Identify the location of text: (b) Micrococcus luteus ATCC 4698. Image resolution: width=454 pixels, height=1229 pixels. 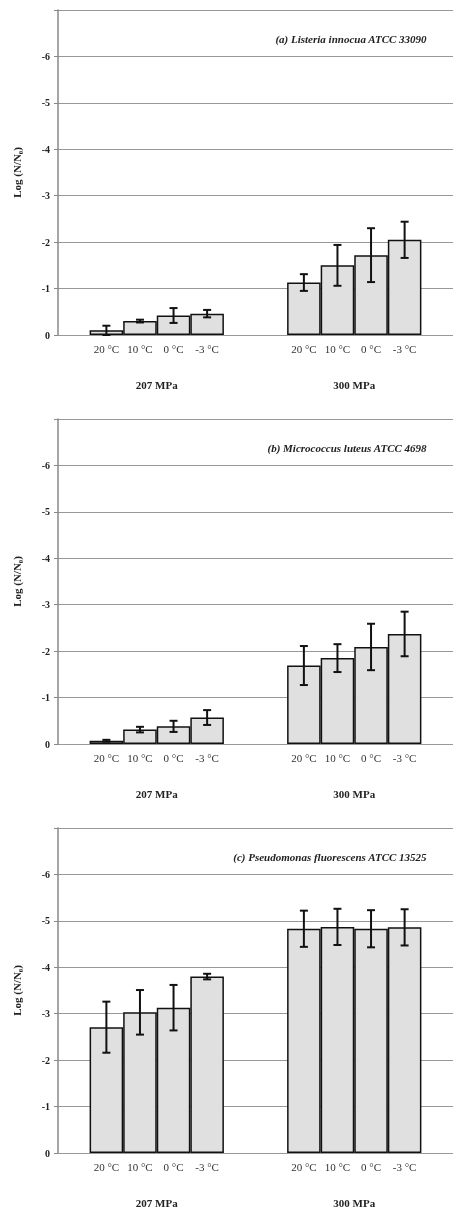
(347, 448).